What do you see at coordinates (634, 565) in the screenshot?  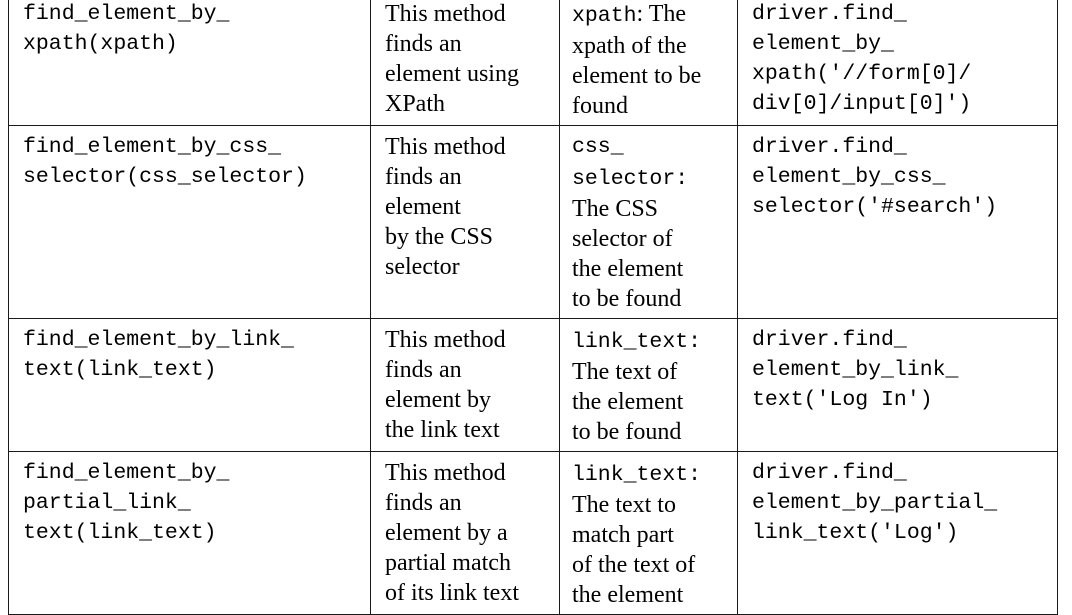 I see `argument-line: of the text of` at bounding box center [634, 565].